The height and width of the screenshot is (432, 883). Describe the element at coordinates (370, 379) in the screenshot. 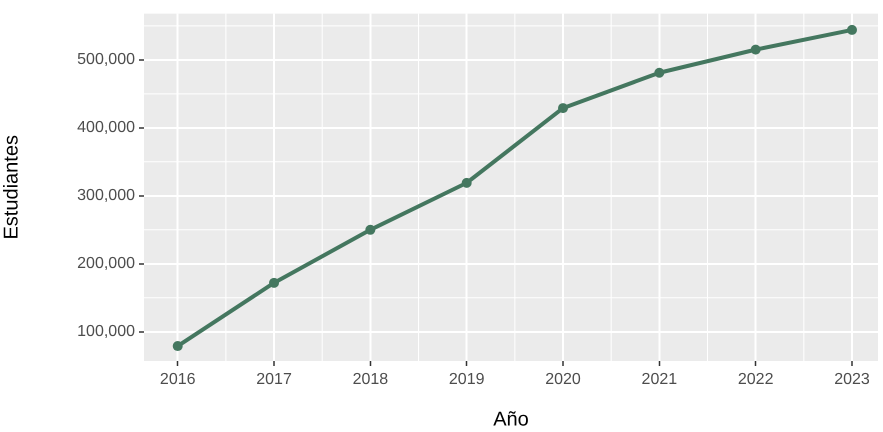

I see `x-tick-label: 2018` at that location.